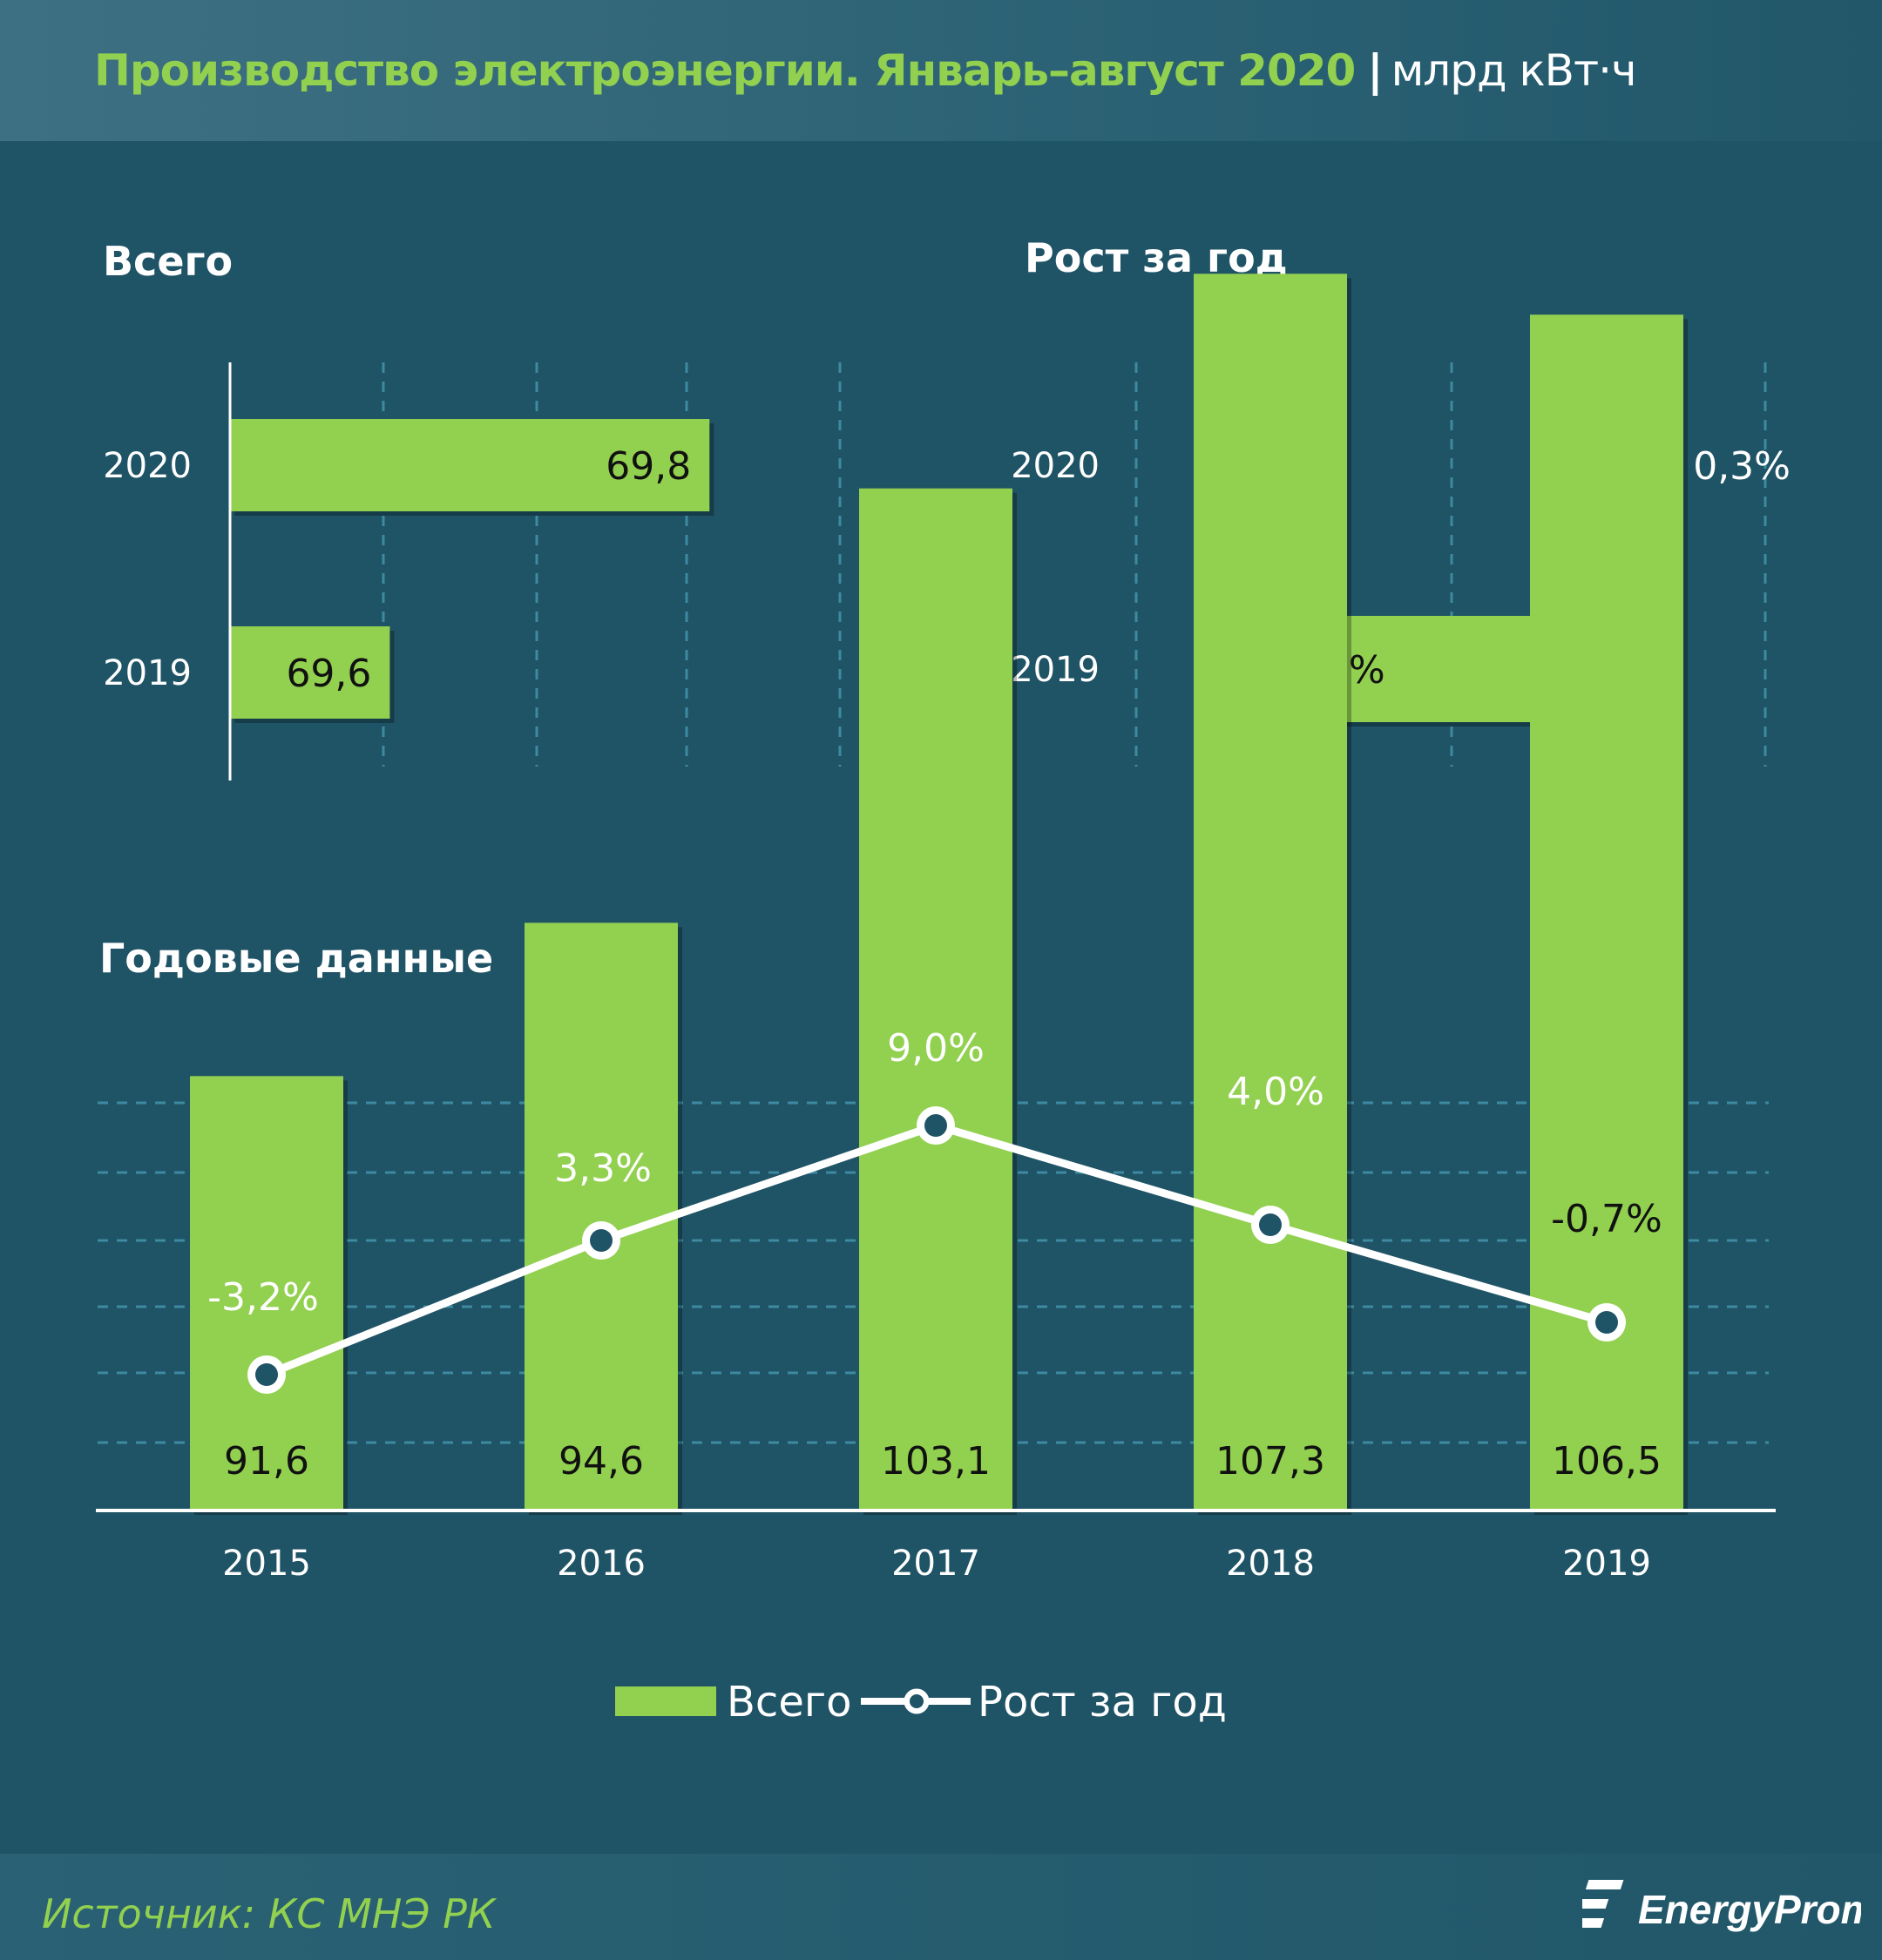 The width and height of the screenshot is (1882, 1960). I want to click on annual-growth-label: 9,0%, so click(936, 1048).